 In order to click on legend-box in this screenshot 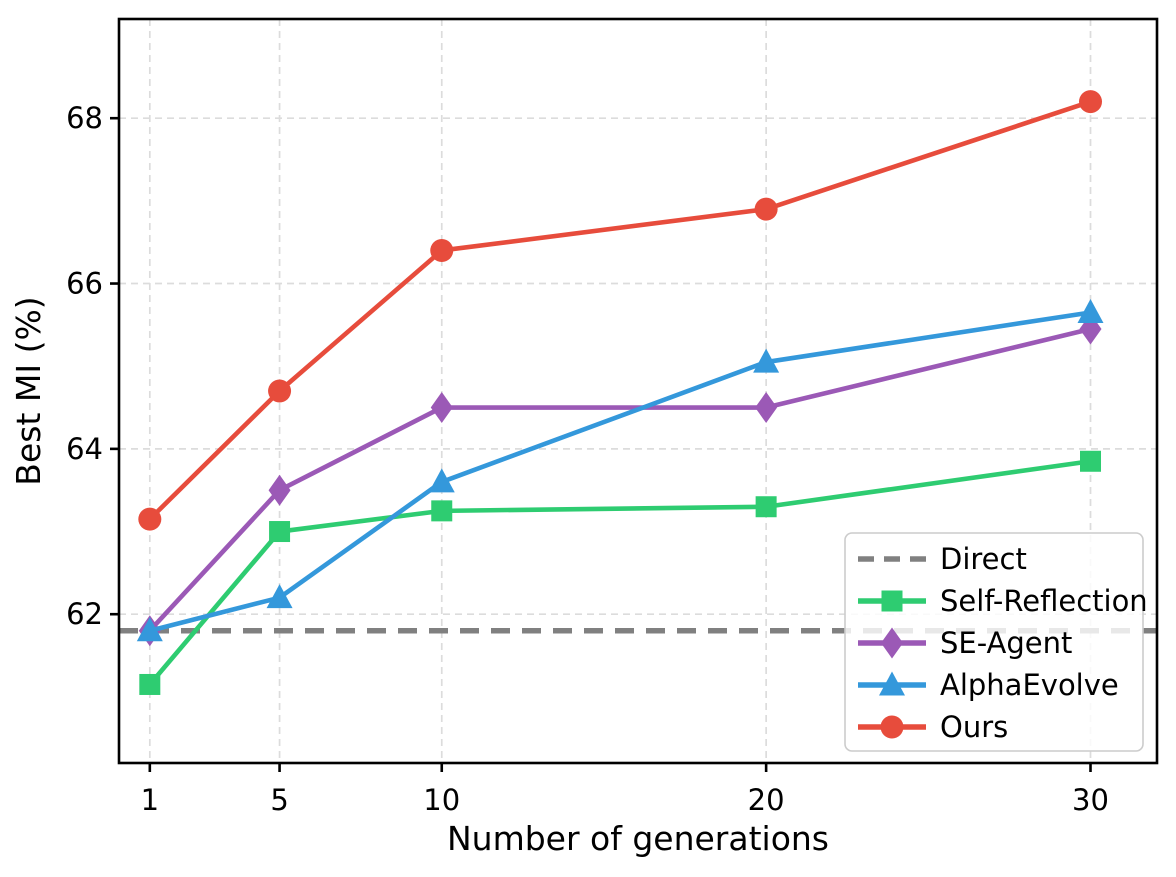, I will do `click(994, 642)`.